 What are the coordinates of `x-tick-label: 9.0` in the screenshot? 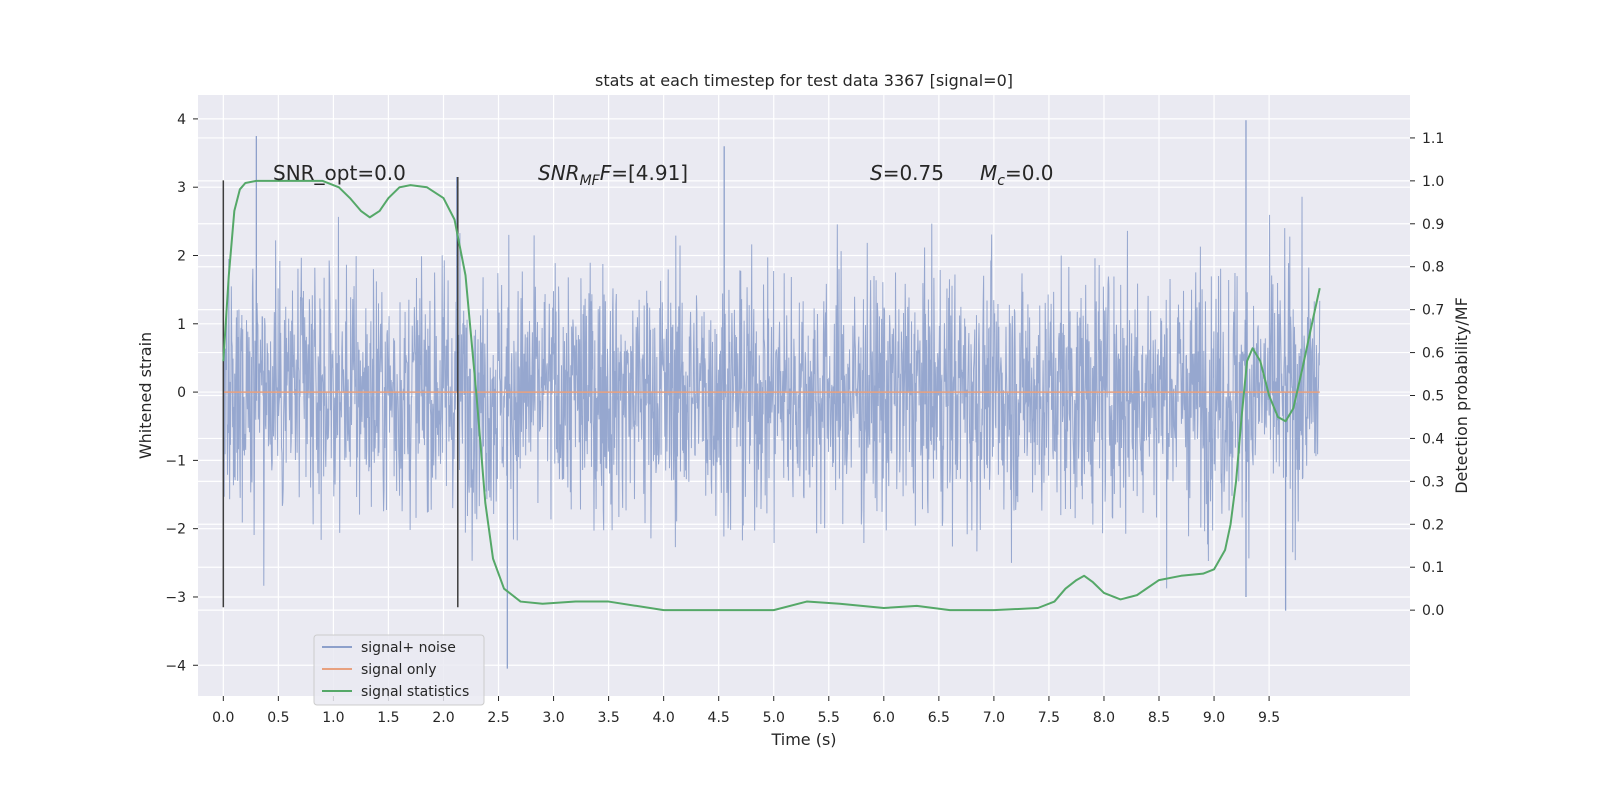 It's located at (1214, 718).